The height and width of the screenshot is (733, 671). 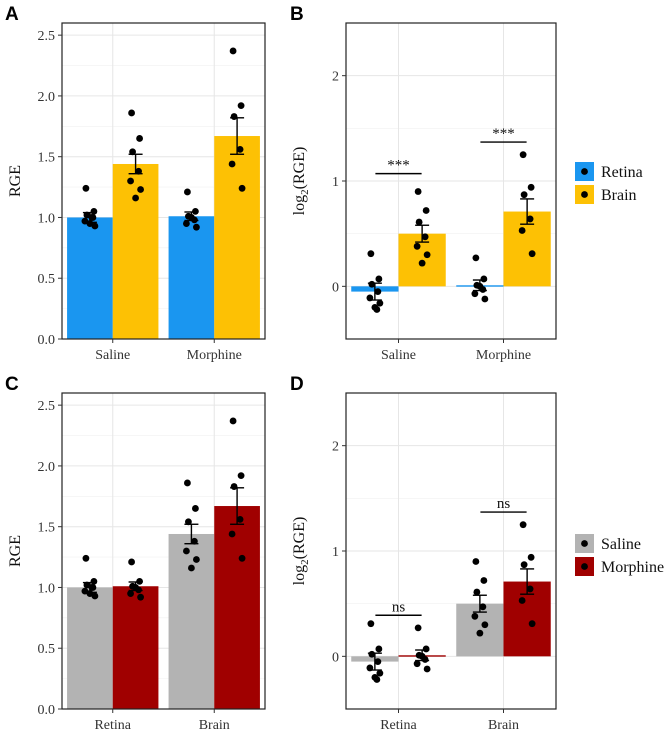 What do you see at coordinates (621, 544) in the screenshot?
I see `legend-label: Saline` at bounding box center [621, 544].